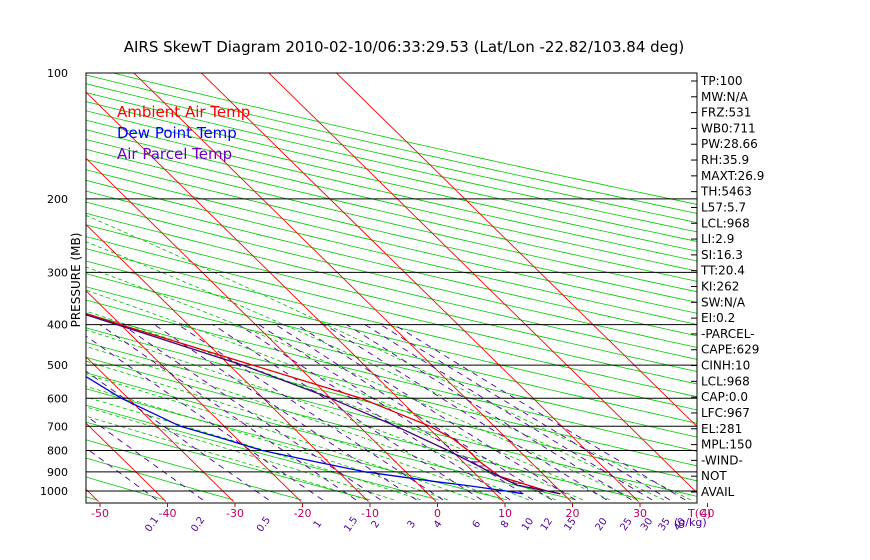 The width and height of the screenshot is (870, 560). Describe the element at coordinates (264, 524) in the screenshot. I see `mixing-ratio-label: 0.5` at that location.